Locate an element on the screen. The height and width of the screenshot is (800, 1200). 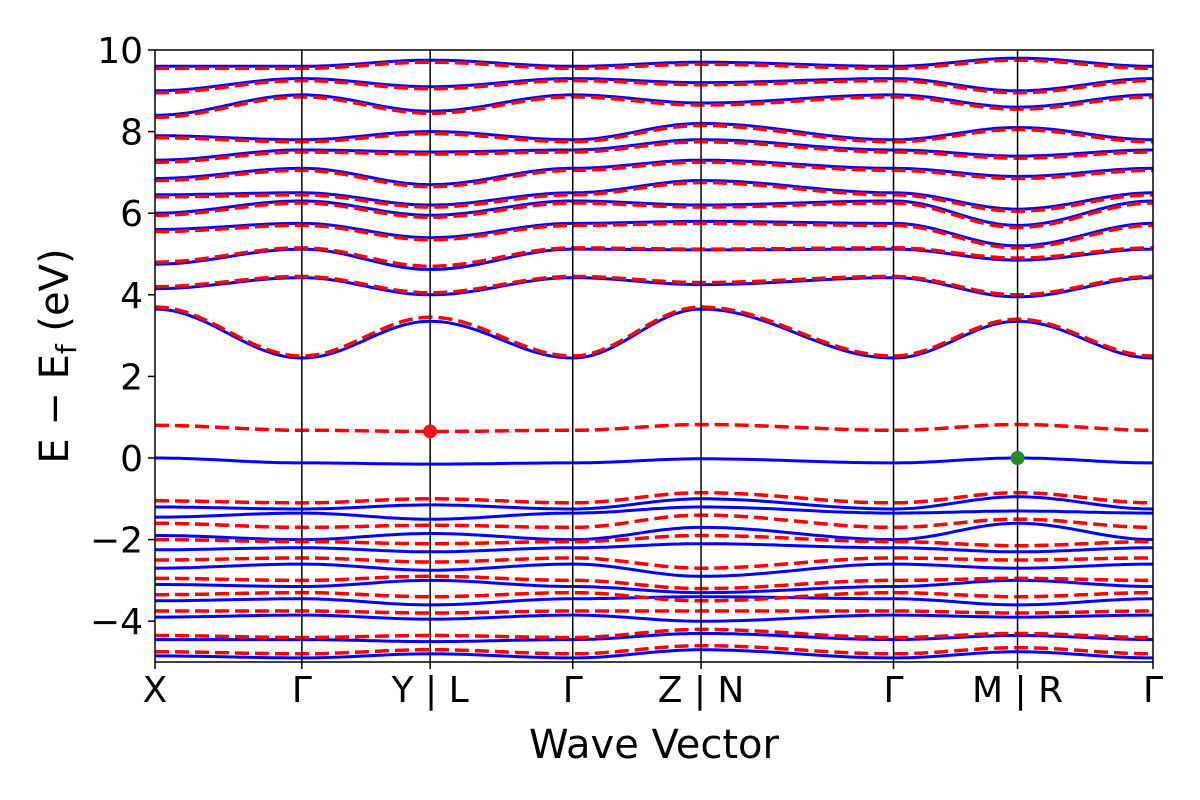
y-axis-label-main: E − E is located at coordinates (55, 409).